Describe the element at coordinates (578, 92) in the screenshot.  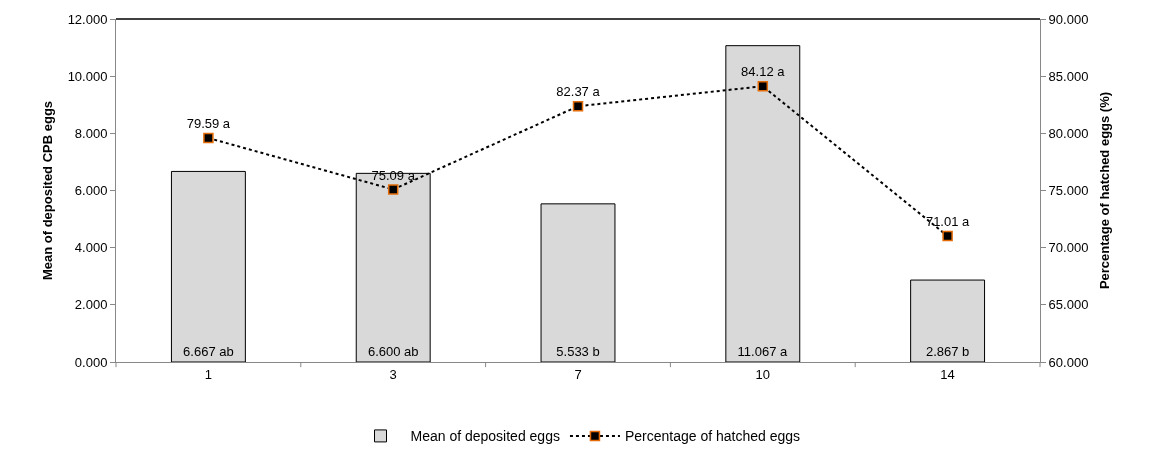
I see `data-label: 82.37 a` at that location.